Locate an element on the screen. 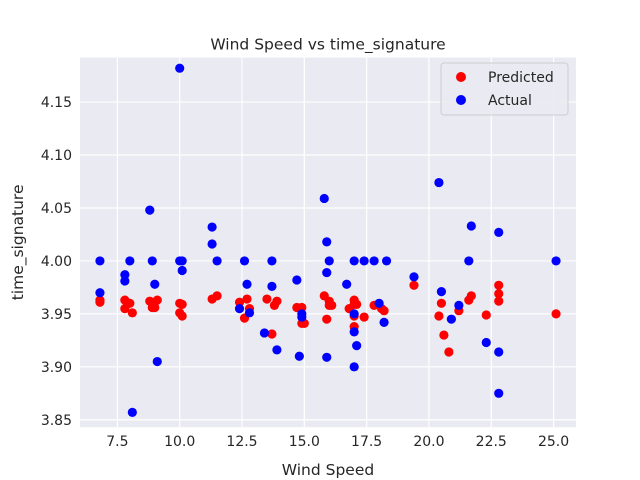  y-tick-label: 3.85 is located at coordinates (56, 421).